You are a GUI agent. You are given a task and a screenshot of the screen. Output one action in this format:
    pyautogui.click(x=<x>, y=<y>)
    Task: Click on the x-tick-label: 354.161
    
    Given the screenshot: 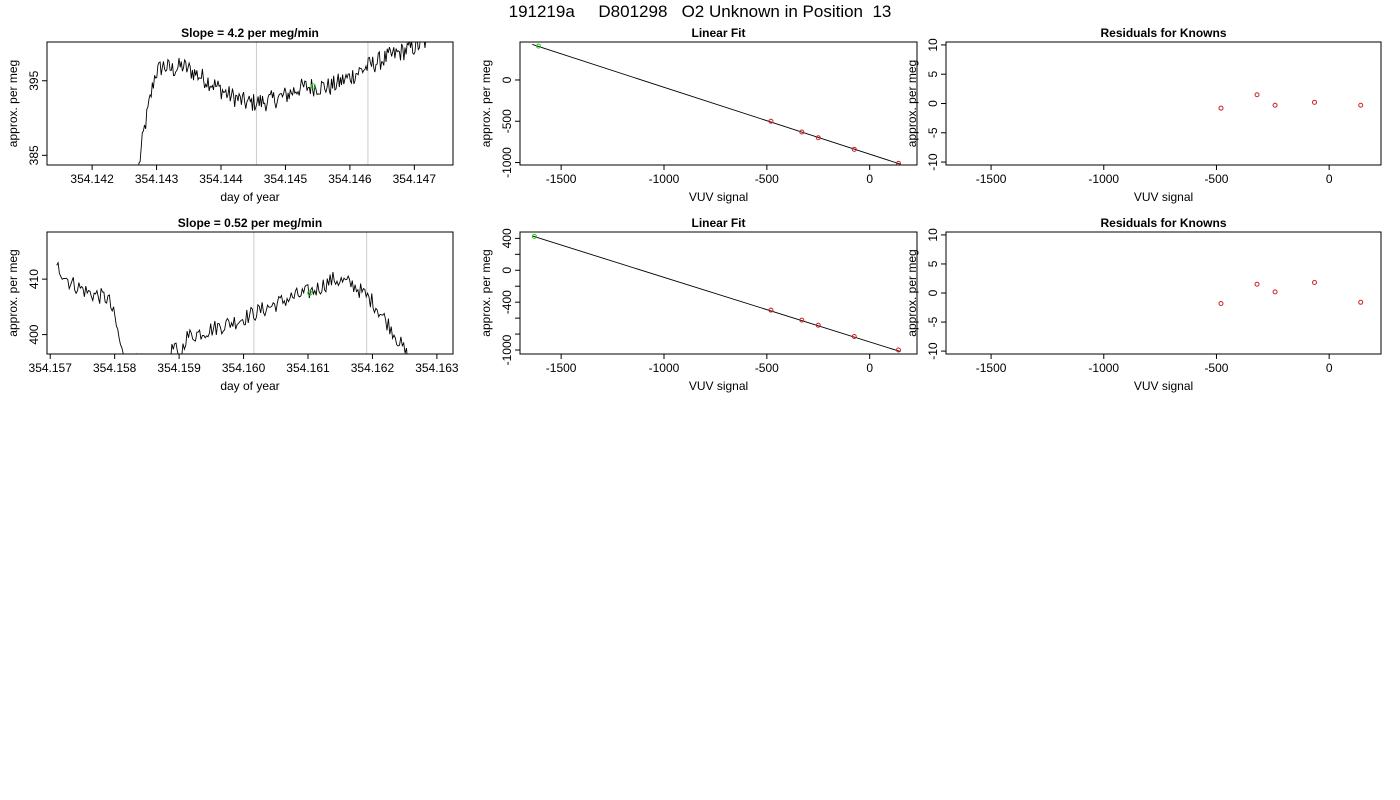 What is the action you would take?
    pyautogui.click(x=308, y=368)
    